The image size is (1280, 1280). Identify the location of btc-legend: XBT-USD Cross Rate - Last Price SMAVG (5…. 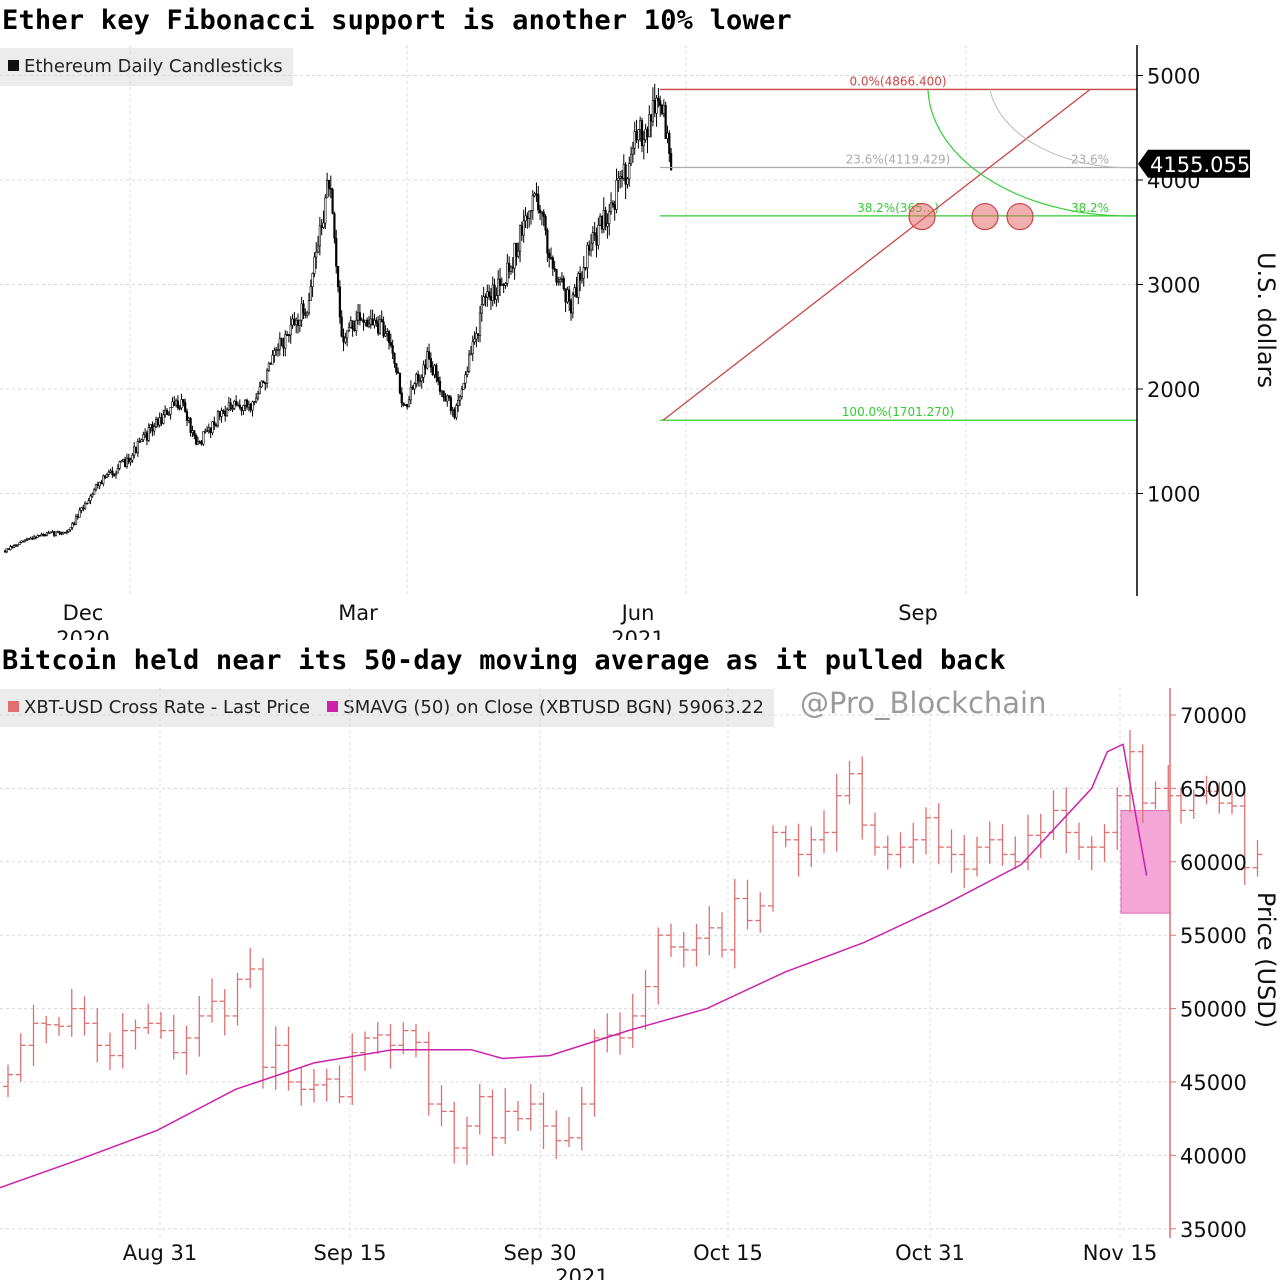
(387, 708).